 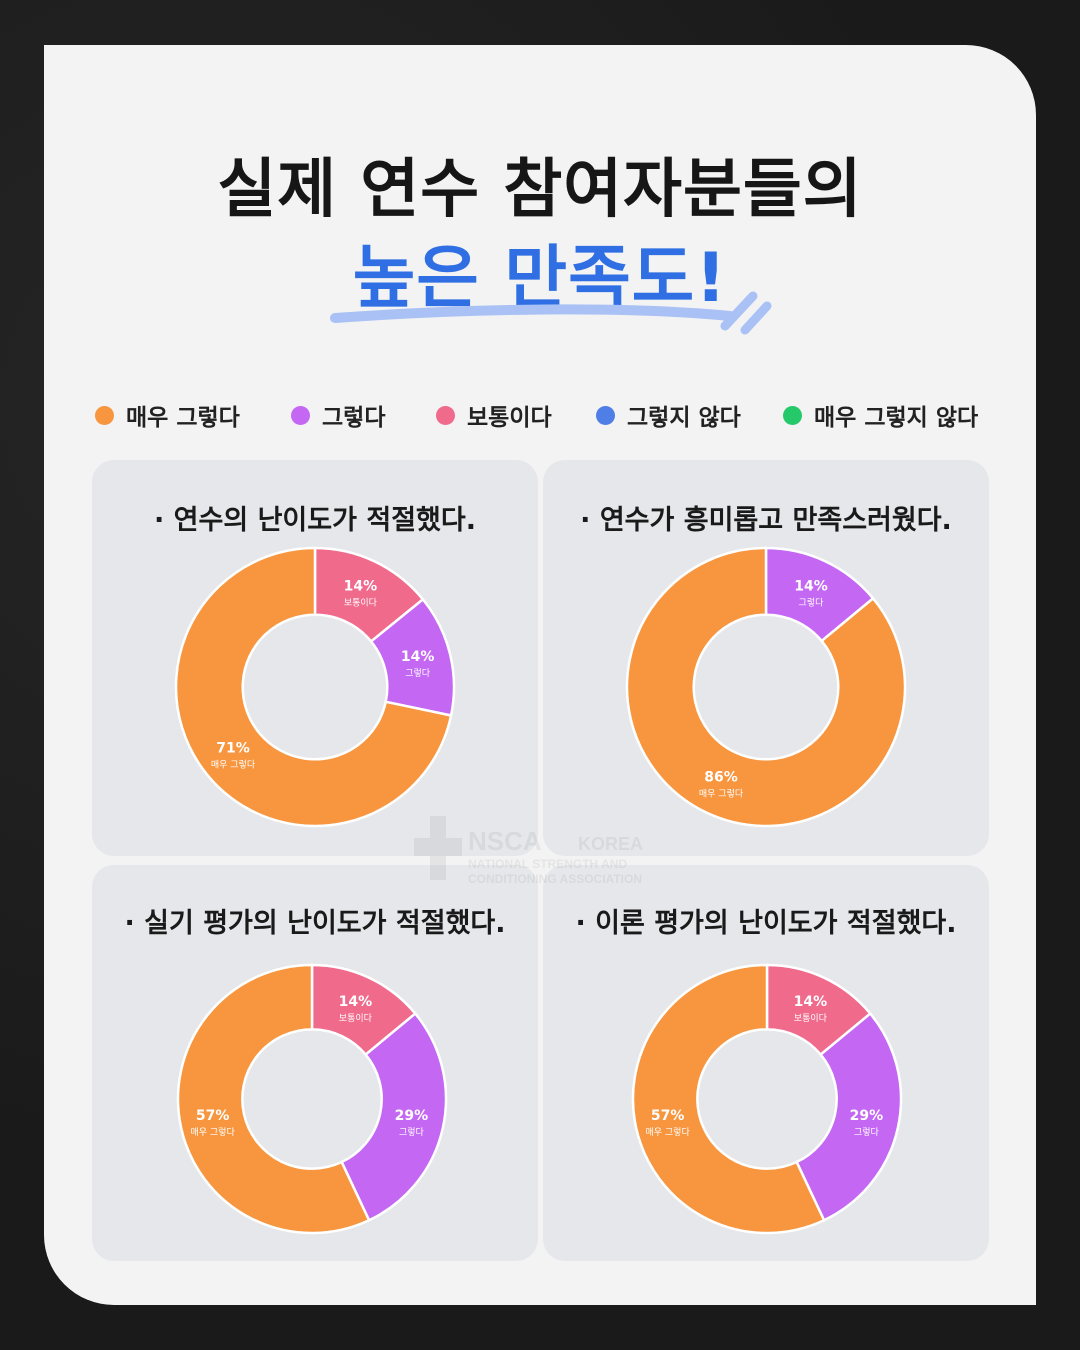 I want to click on watermark-line1: NATIONAL STRENGTH AND, so click(x=547, y=864).